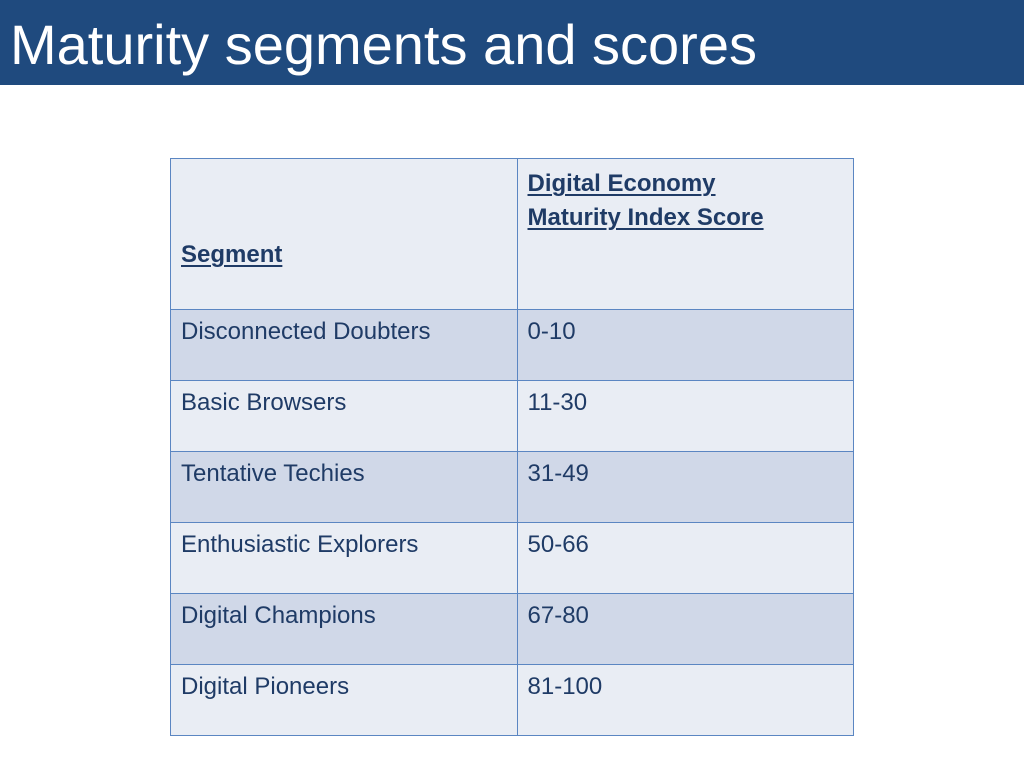 The width and height of the screenshot is (1024, 768). What do you see at coordinates (685, 700) in the screenshot?
I see `score-cell: 81-100` at bounding box center [685, 700].